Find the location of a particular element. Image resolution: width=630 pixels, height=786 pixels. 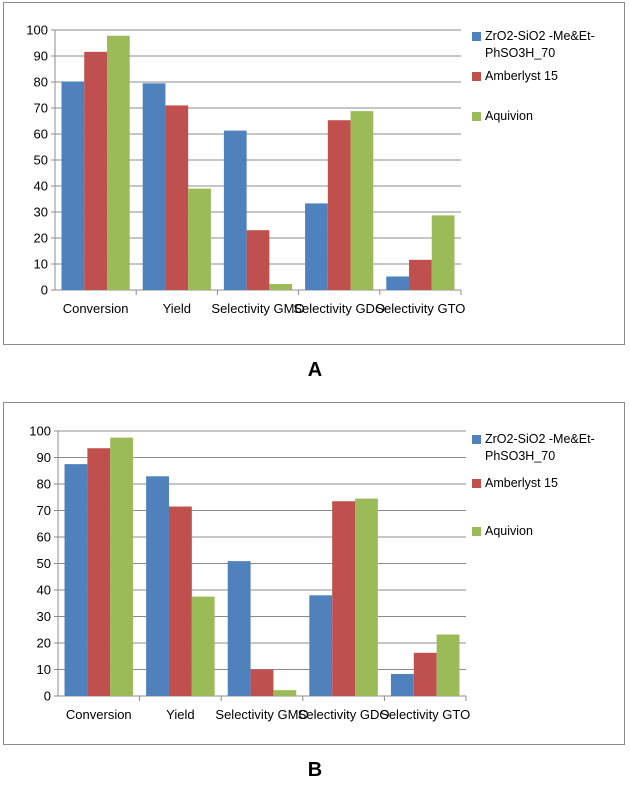

panel-label-a: A is located at coordinates (315, 370).